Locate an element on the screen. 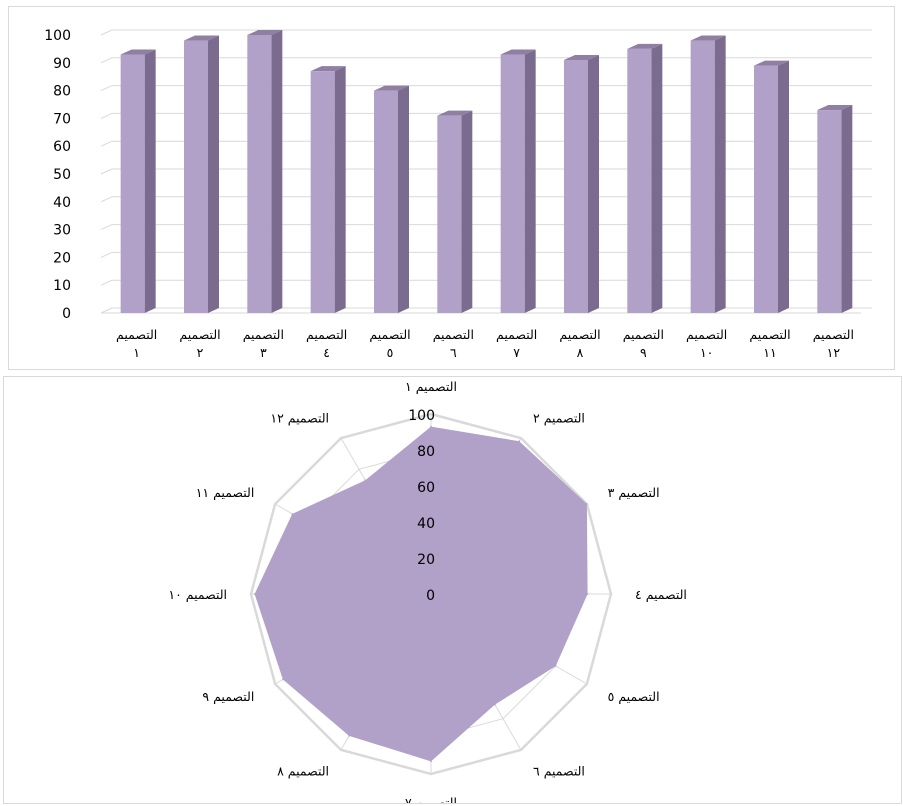  radar-category-label: التصميم ٨ is located at coordinates (303, 772).